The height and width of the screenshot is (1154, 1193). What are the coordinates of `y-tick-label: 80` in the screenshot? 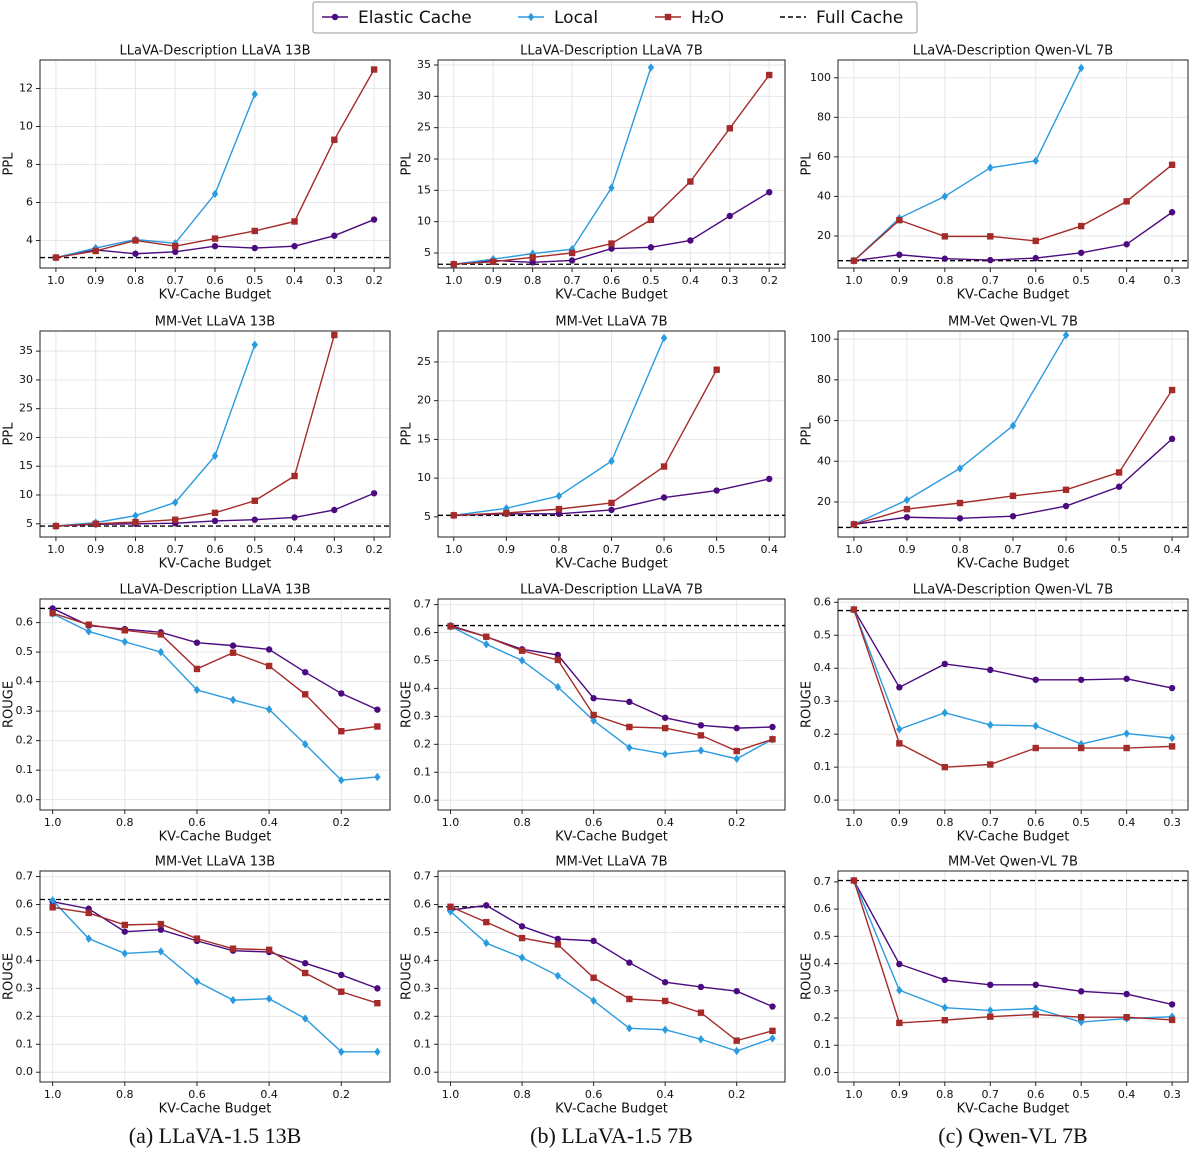 It's located at (824, 379).